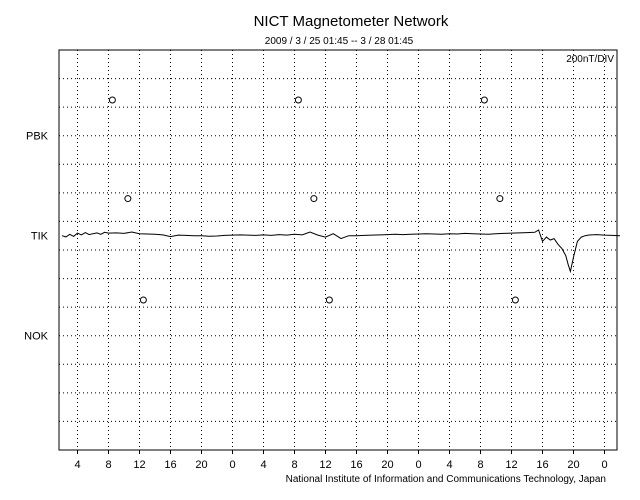  I want to click on station-label-tik: TIK, so click(40, 237).